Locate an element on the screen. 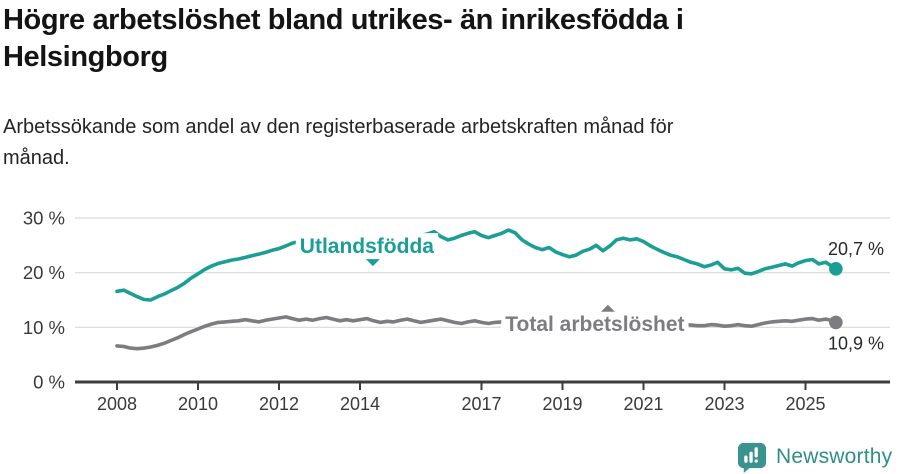  series-end-value-1: 10,9 % is located at coordinates (856, 343).